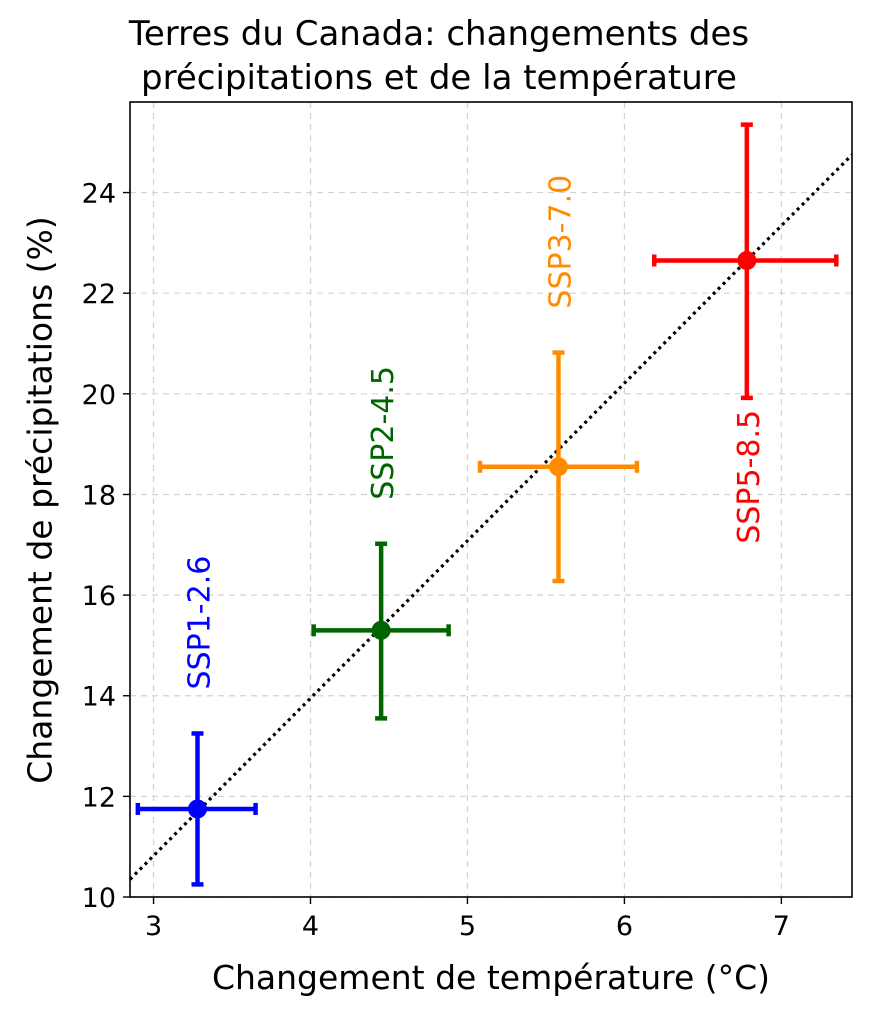 Image resolution: width=878 pixels, height=1024 pixels. What do you see at coordinates (99, 697) in the screenshot?
I see `y-tick-label: 14` at bounding box center [99, 697].